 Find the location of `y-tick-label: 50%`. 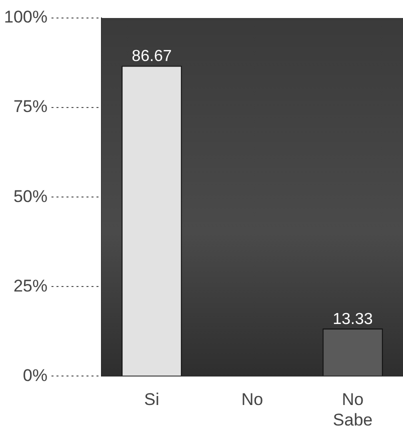

y-tick-label: 50% is located at coordinates (30, 196).